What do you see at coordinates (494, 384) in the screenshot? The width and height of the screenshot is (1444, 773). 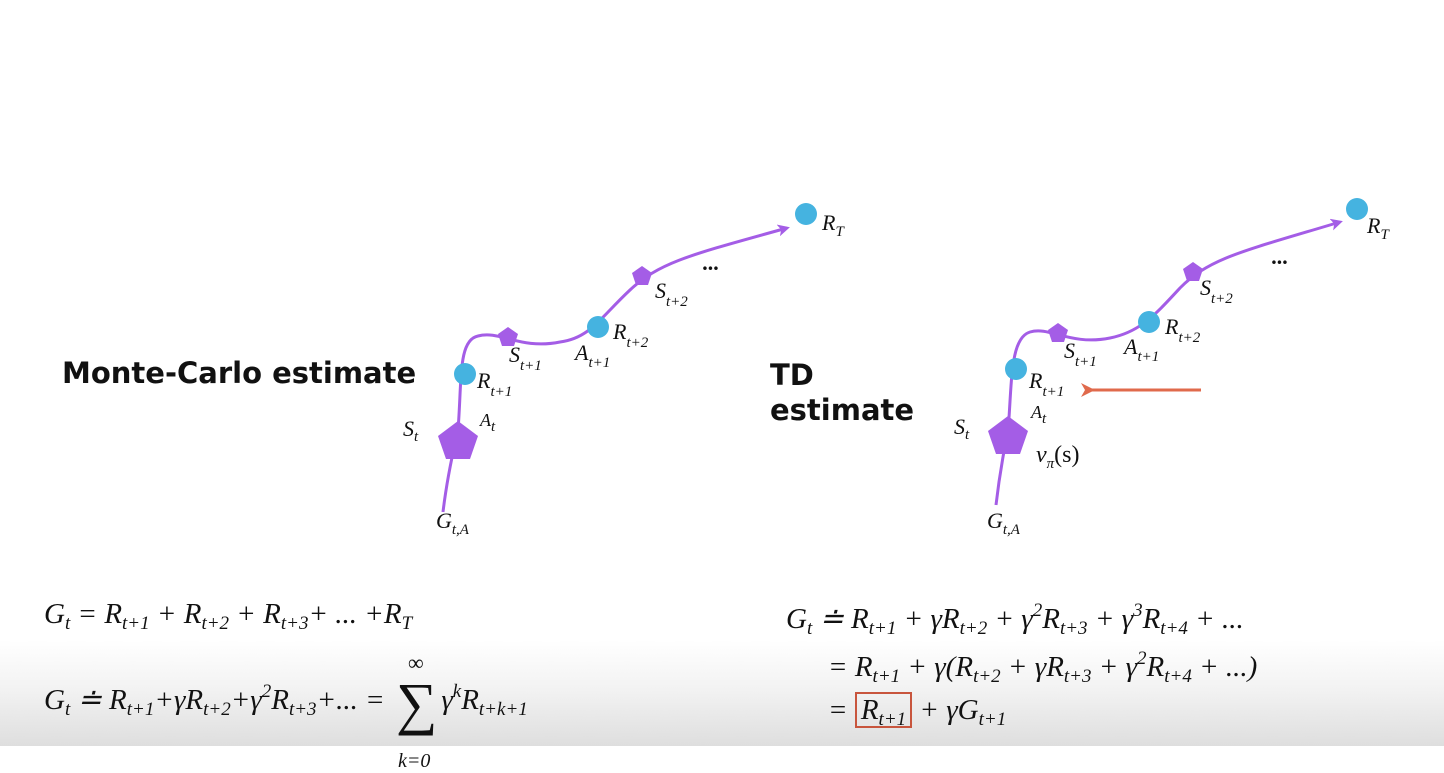 I see `mc-label-rt1: Rt+1` at bounding box center [494, 384].